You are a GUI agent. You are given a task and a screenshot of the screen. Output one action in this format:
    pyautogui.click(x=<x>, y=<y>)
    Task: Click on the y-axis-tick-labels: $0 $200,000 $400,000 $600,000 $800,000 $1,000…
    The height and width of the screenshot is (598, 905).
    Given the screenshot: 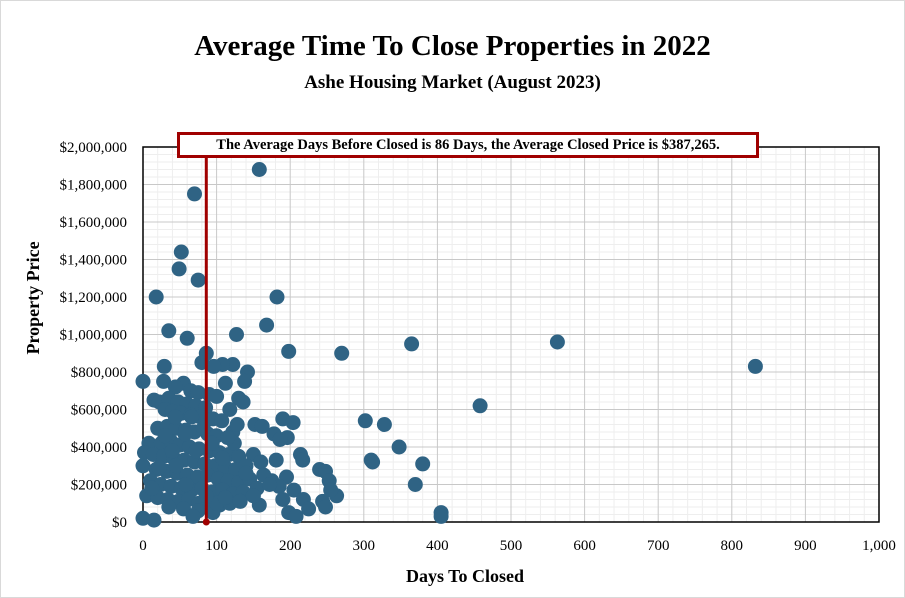 What is the action you would take?
    pyautogui.click(x=94, y=335)
    